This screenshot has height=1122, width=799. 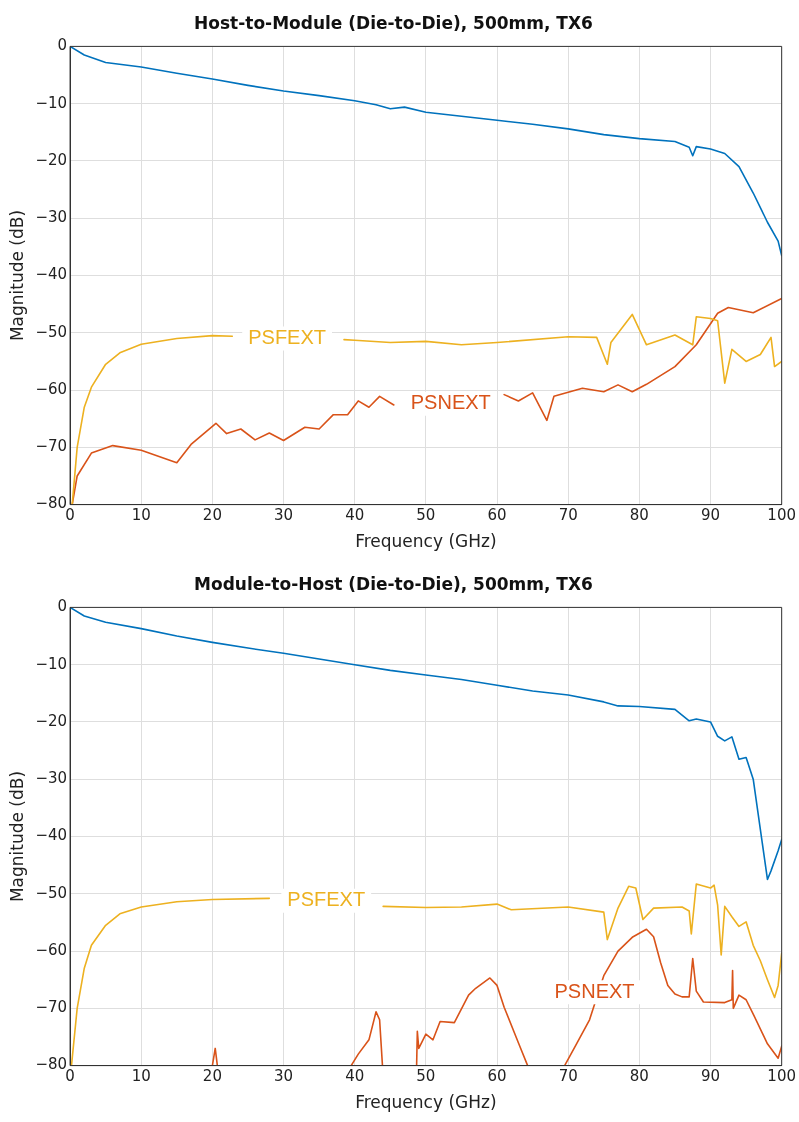 What do you see at coordinates (393, 22) in the screenshot?
I see `chart-title: Host-to-Module (Die-to-Die), 500mm, TX6` at bounding box center [393, 22].